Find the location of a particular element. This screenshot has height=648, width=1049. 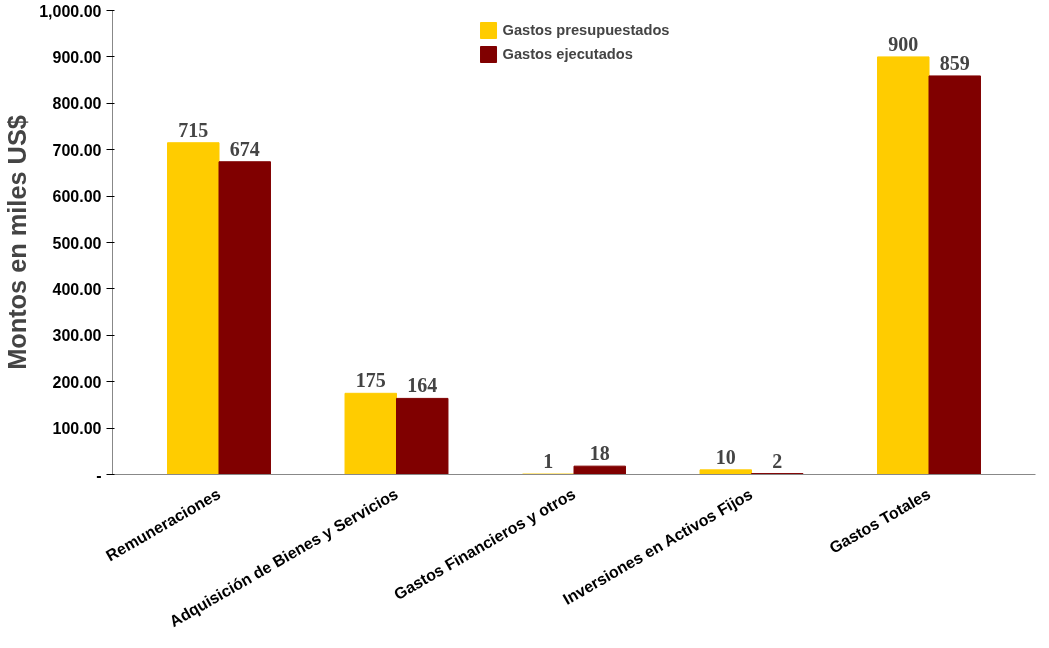

data-label: 175 is located at coordinates (370, 380).